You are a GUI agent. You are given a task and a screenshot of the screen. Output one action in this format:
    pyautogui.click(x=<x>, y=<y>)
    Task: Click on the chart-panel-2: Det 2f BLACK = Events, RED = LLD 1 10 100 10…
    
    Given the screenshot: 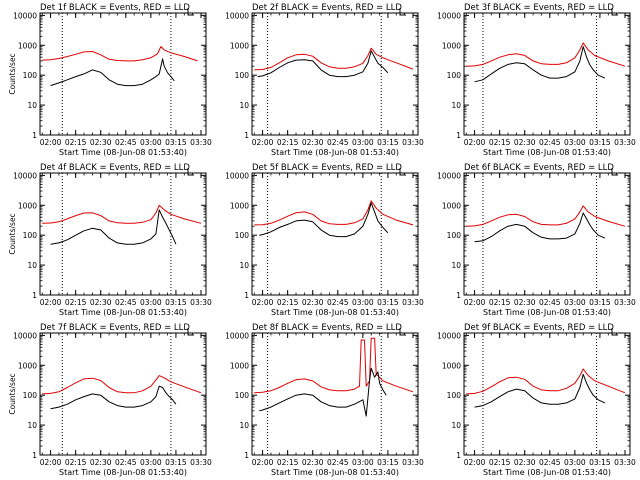 What is the action you would take?
    pyautogui.click(x=324, y=80)
    